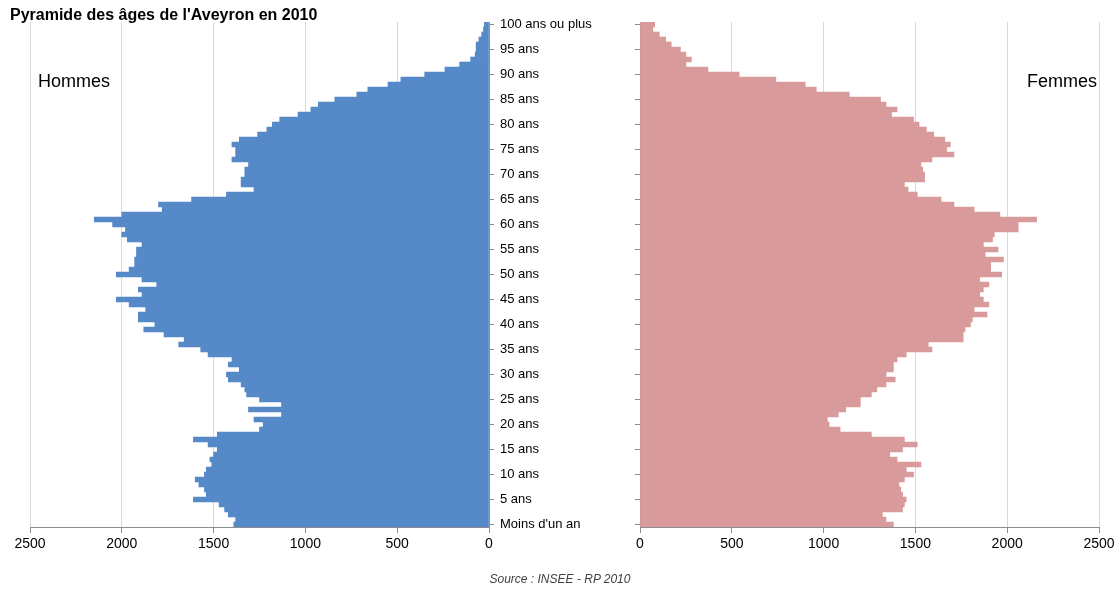 Image resolution: width=1120 pixels, height=590 pixels. What do you see at coordinates (520, 149) in the screenshot?
I see `y-tick-label: 75 ans` at bounding box center [520, 149].